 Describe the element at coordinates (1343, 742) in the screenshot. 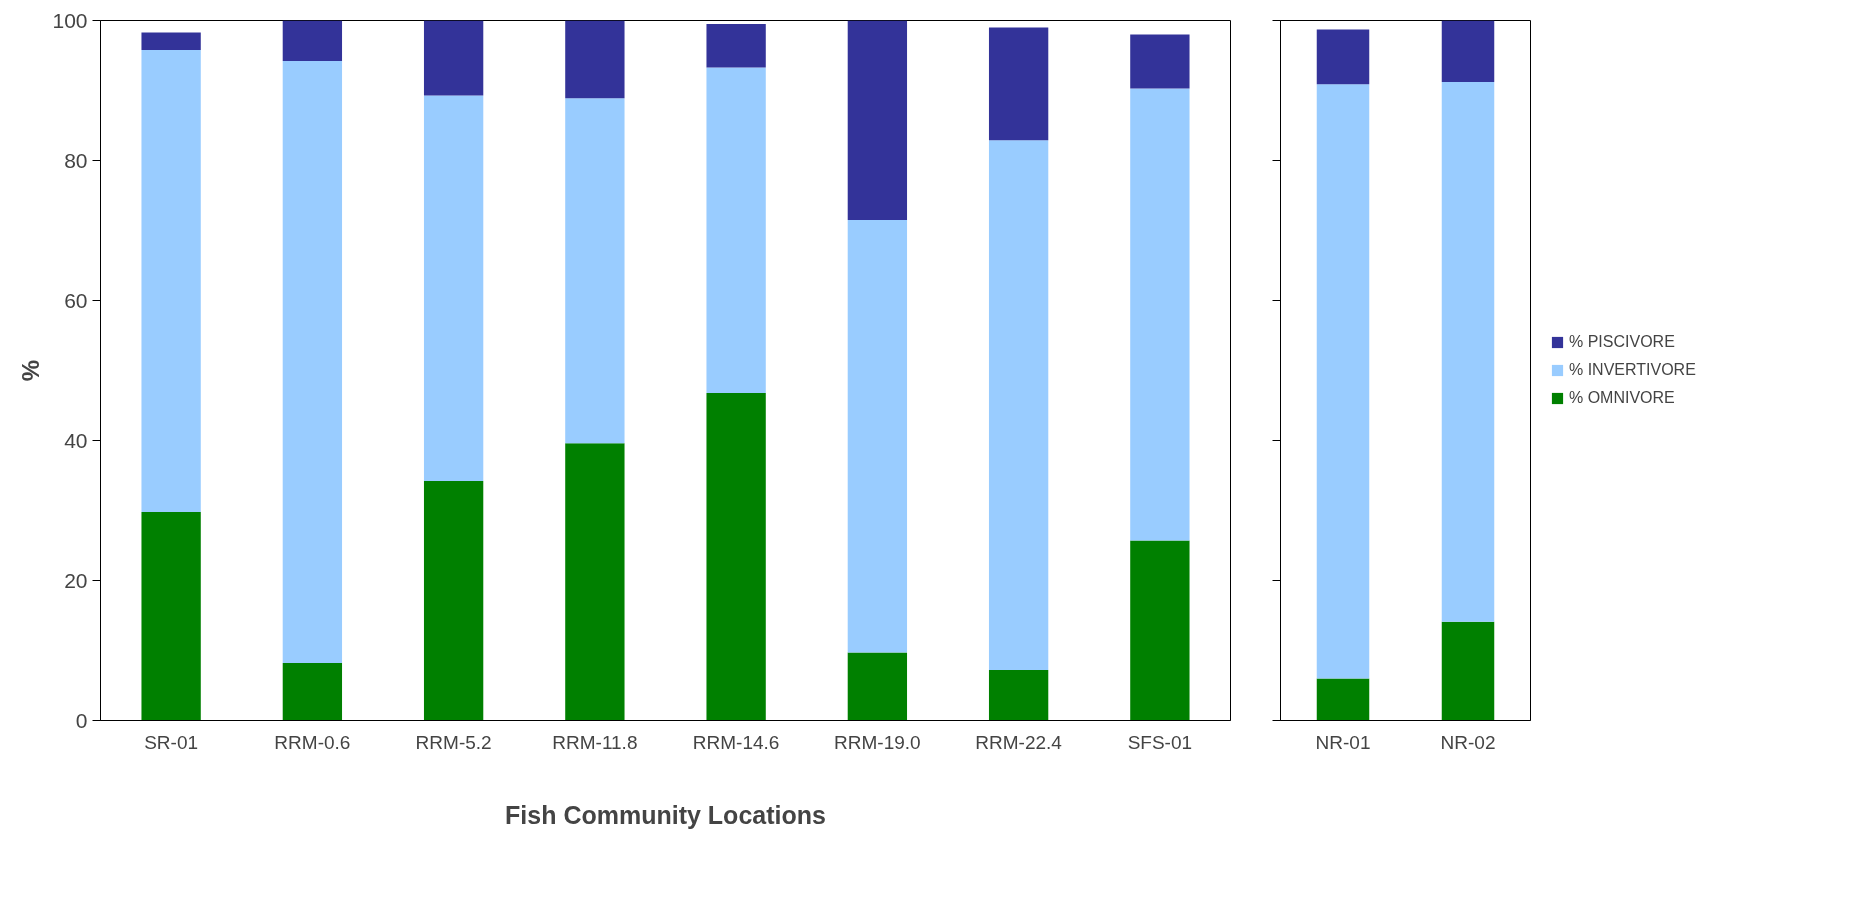

I see `x-tick-label: NR-01` at that location.